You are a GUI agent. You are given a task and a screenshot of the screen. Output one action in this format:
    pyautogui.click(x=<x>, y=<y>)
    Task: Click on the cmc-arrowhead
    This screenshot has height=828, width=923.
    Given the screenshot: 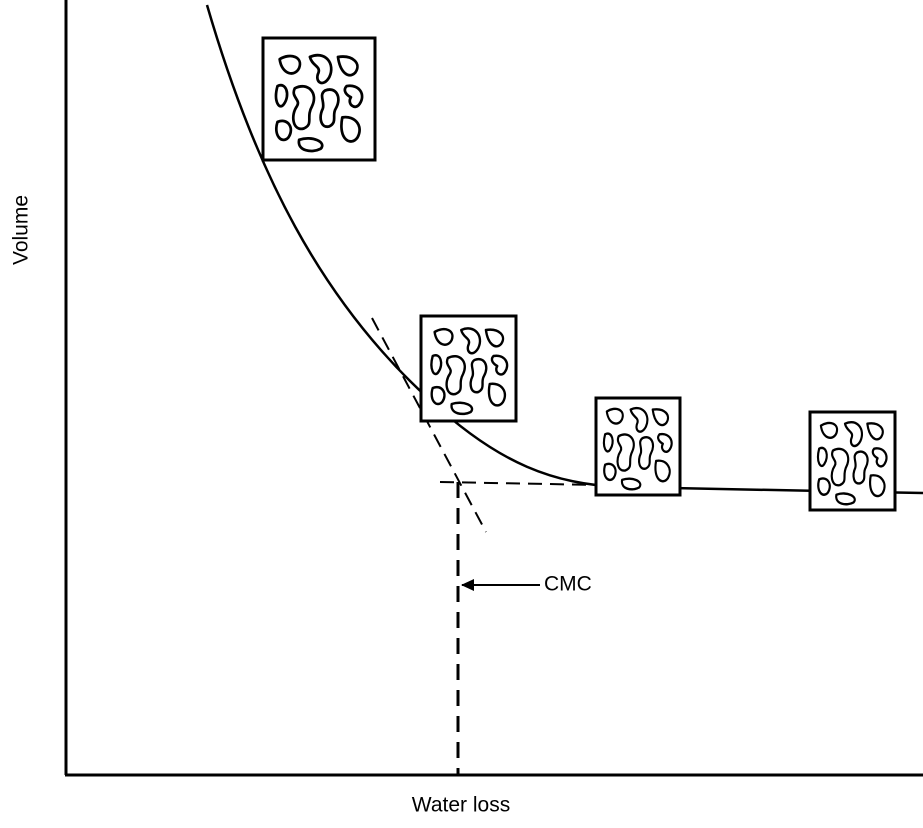 What is the action you would take?
    pyautogui.click(x=467, y=585)
    